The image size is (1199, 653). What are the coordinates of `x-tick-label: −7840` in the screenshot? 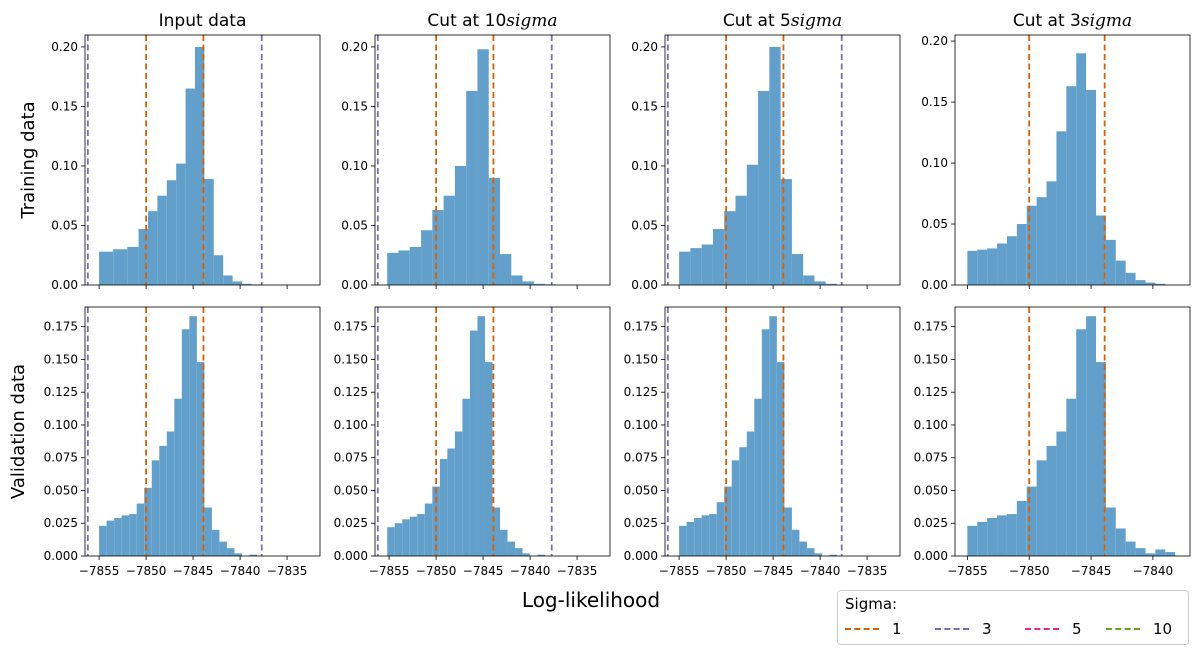 It's located at (530, 571).